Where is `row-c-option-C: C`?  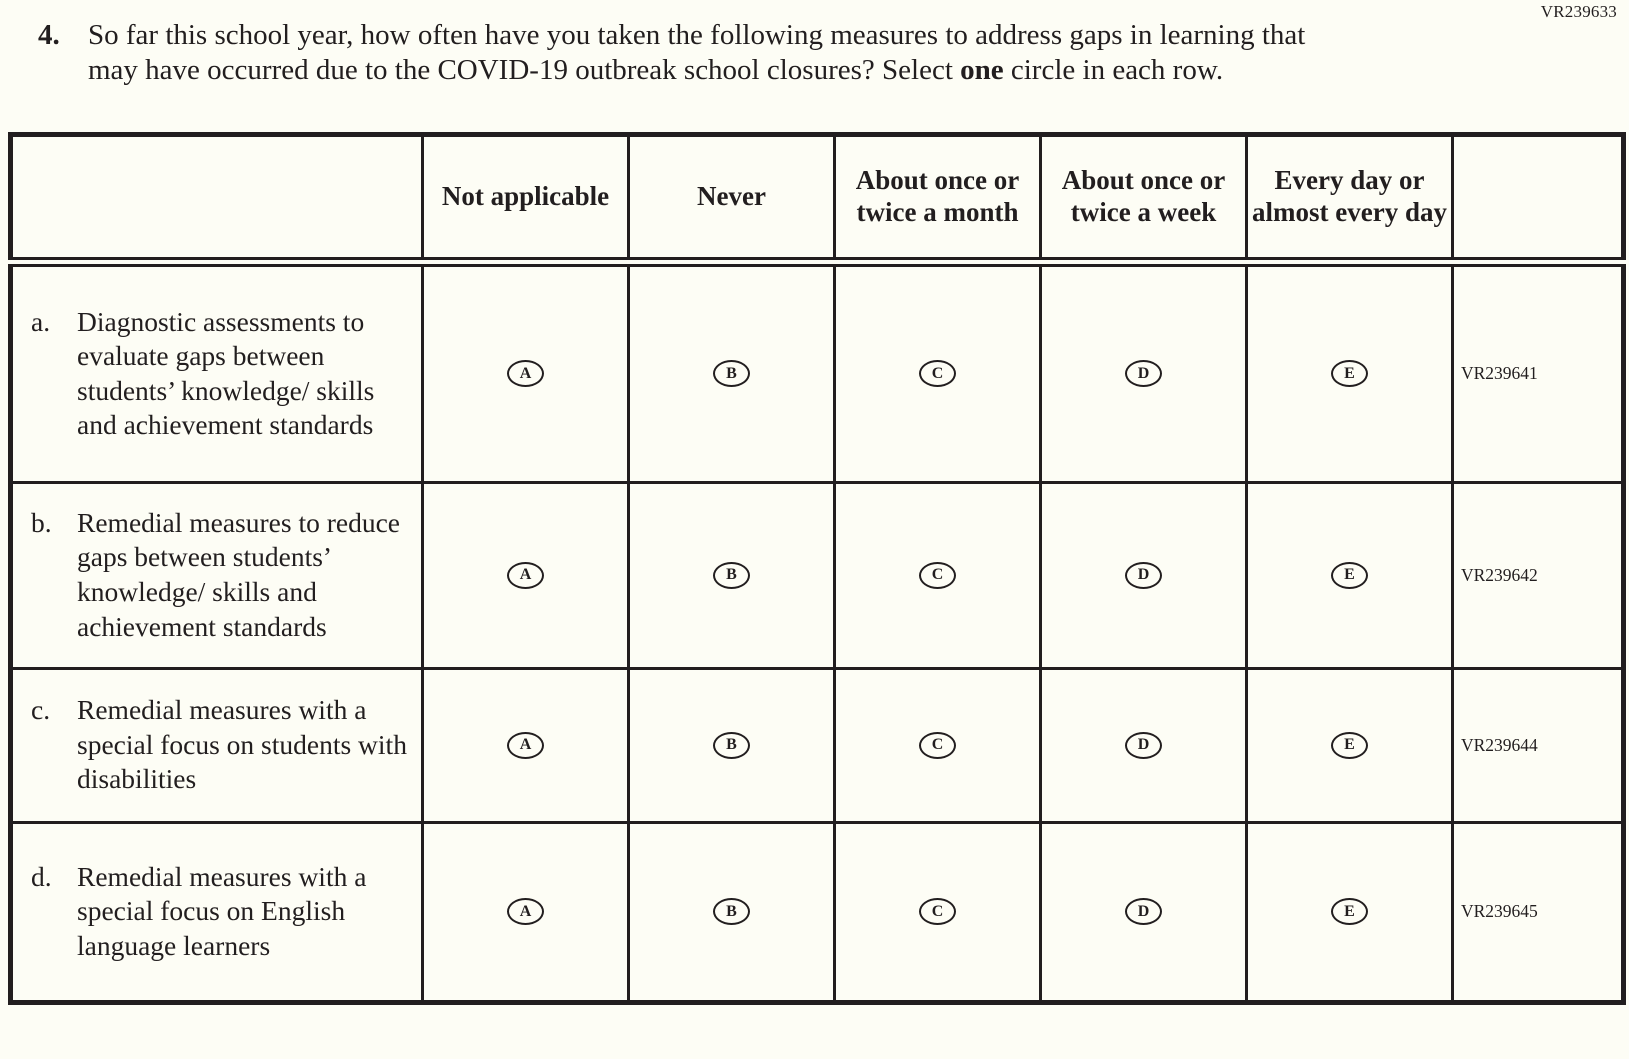 row-c-option-C: C is located at coordinates (937, 745).